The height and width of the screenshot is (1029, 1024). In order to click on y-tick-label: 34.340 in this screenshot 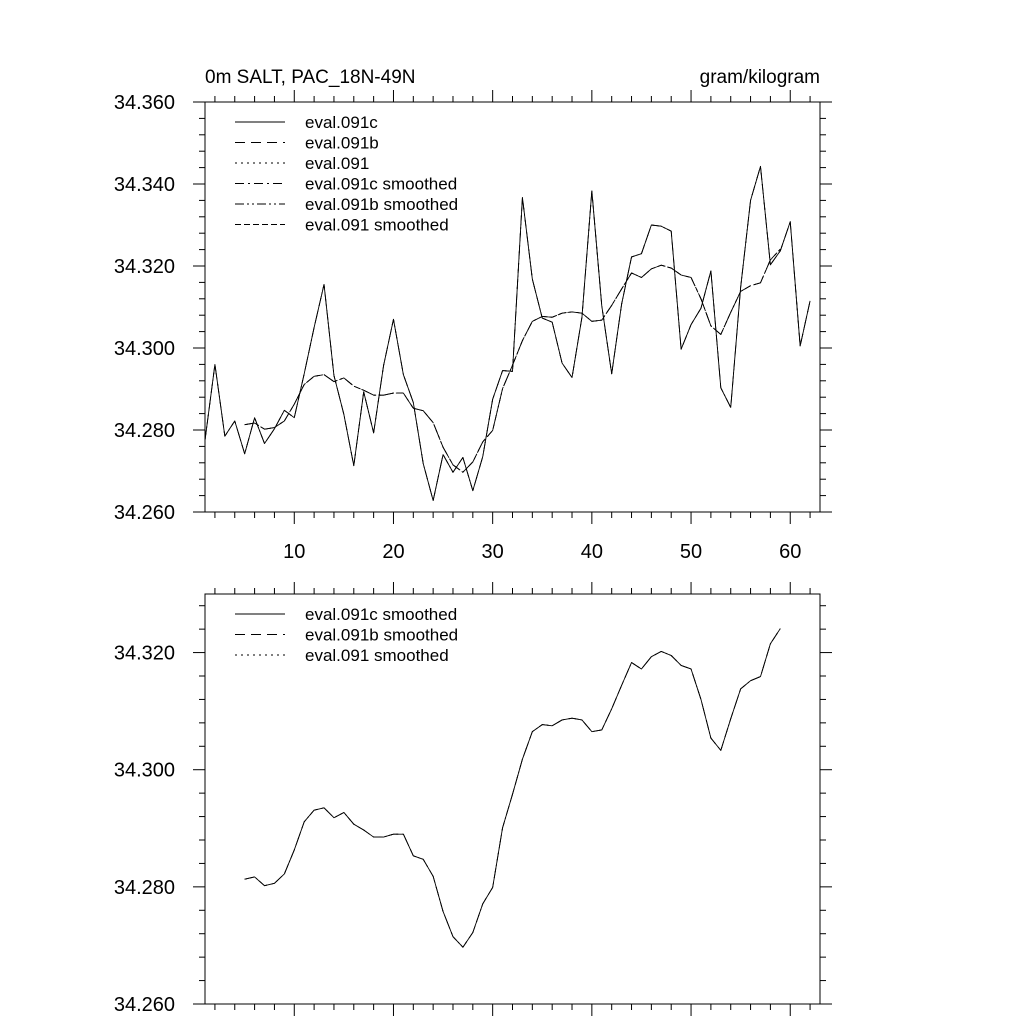, I will do `click(144, 185)`.